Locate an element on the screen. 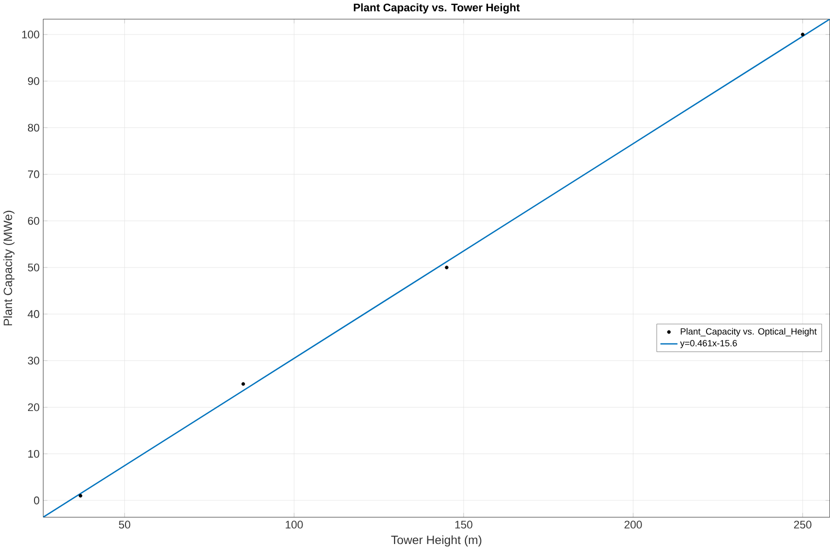  y-tick-label: 10 is located at coordinates (34, 454).